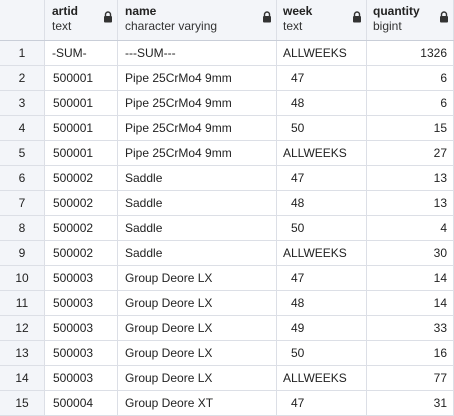  Describe the element at coordinates (410, 53) in the screenshot. I see `quantity-cell: 1326` at that location.